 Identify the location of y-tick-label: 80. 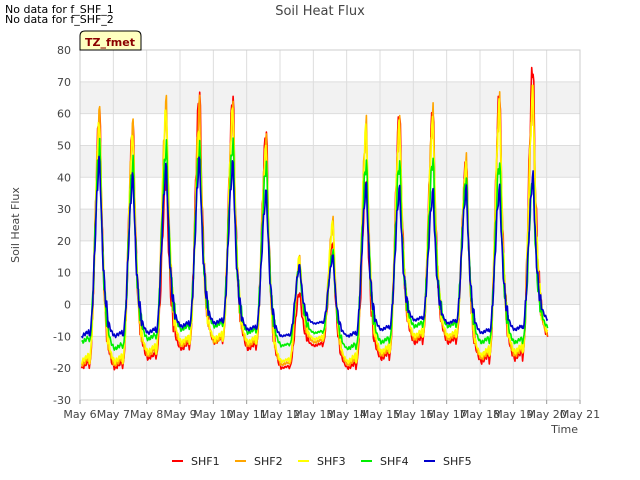
(64, 50).